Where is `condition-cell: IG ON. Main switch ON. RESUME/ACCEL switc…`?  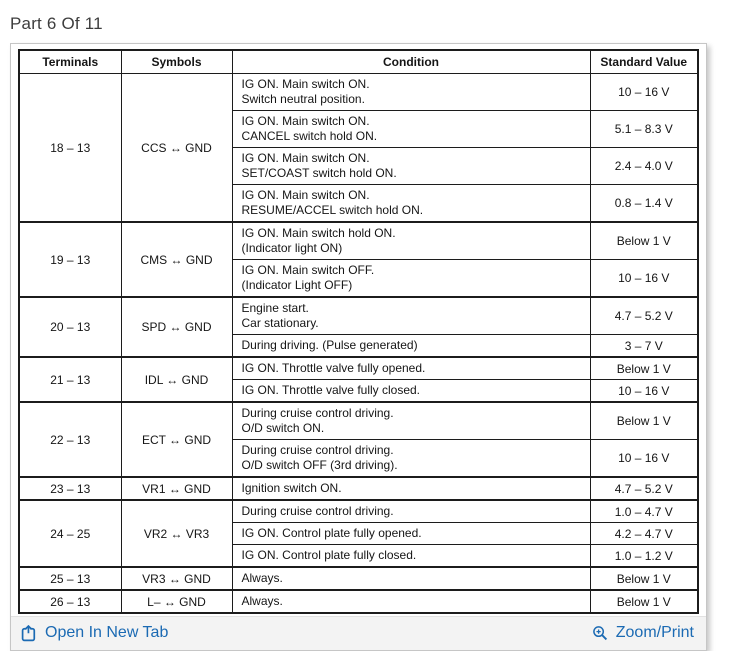
condition-cell: IG ON. Main switch ON. RESUME/ACCEL switc… is located at coordinates (411, 203).